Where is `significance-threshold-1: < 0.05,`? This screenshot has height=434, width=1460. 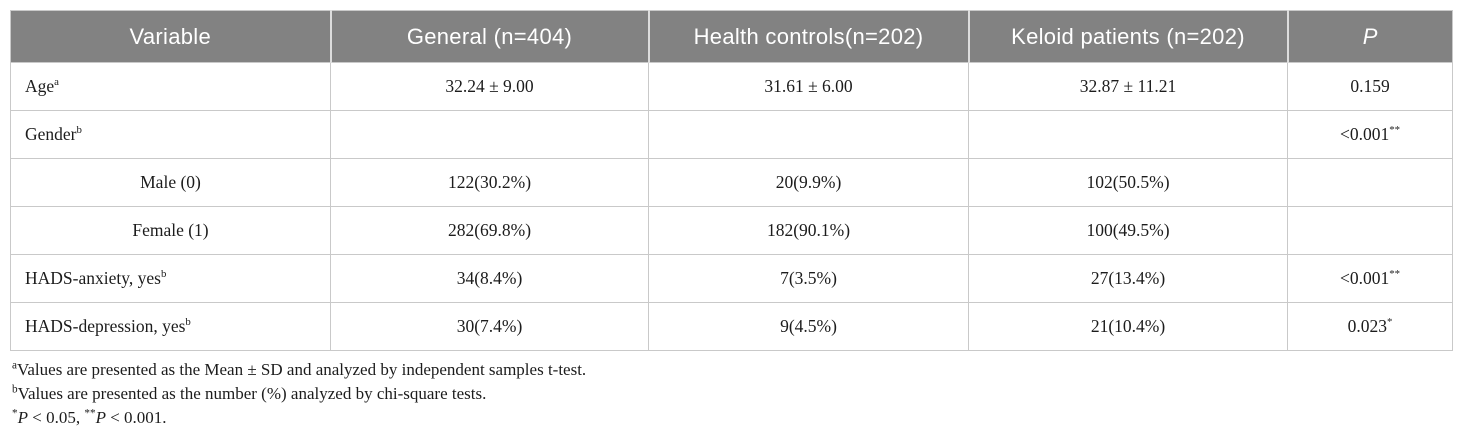 significance-threshold-1: < 0.05, is located at coordinates (56, 417).